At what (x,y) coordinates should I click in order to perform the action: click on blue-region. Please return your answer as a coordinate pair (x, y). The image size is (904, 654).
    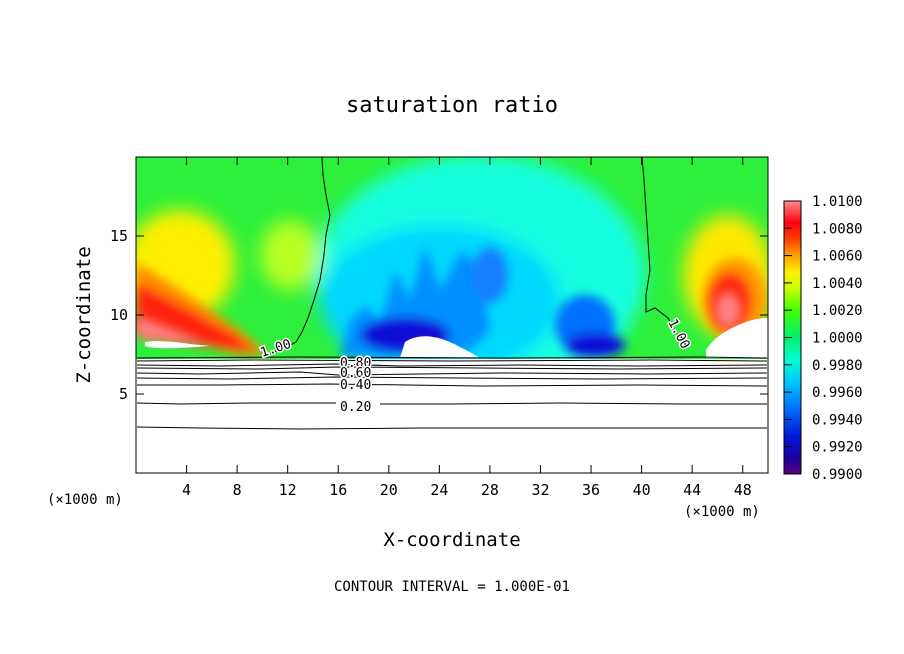
    Looking at the image, I should click on (490, 275).